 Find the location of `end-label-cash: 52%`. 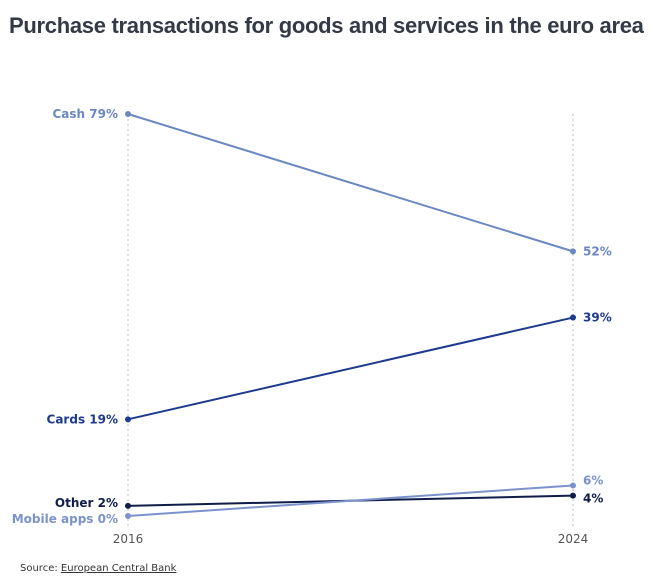

end-label-cash: 52% is located at coordinates (597, 251).